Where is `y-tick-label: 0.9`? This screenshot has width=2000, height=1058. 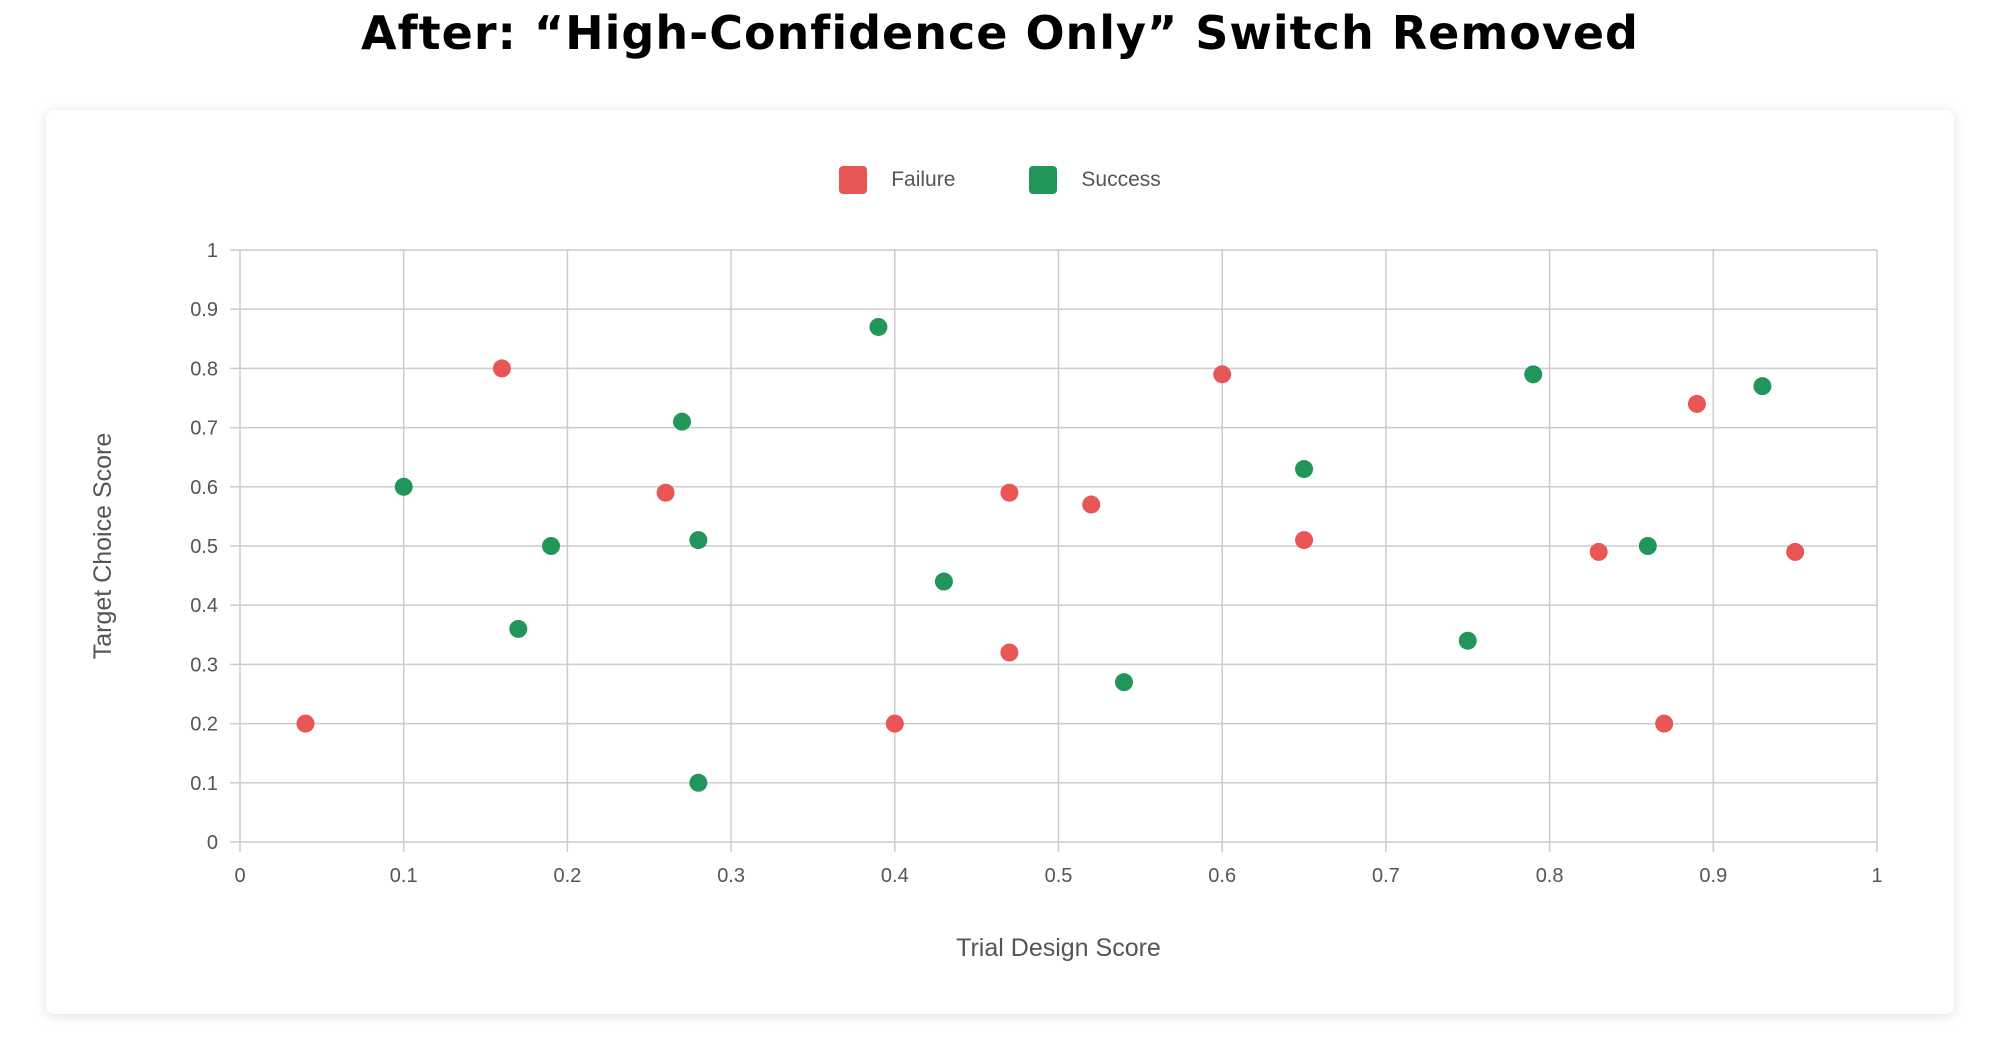
y-tick-label: 0.9 is located at coordinates (204, 310).